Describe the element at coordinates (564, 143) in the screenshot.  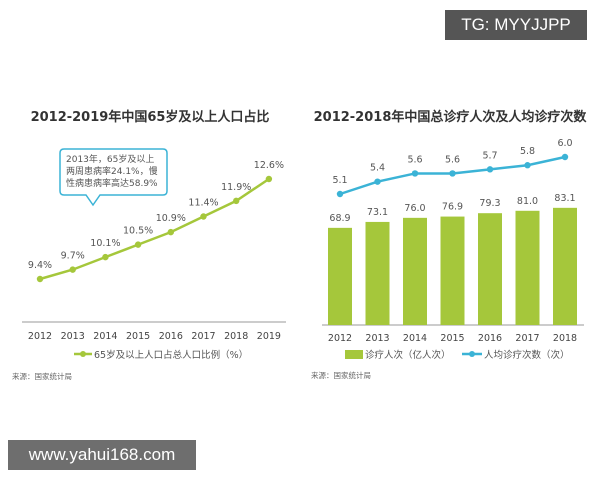
I see `line-value-label: 6.0` at that location.